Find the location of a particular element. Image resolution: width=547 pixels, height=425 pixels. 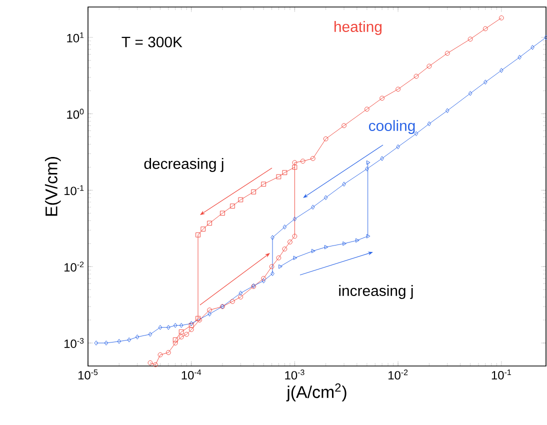

y-tick-label: 10$^{0}$ is located at coordinates (75, 113).